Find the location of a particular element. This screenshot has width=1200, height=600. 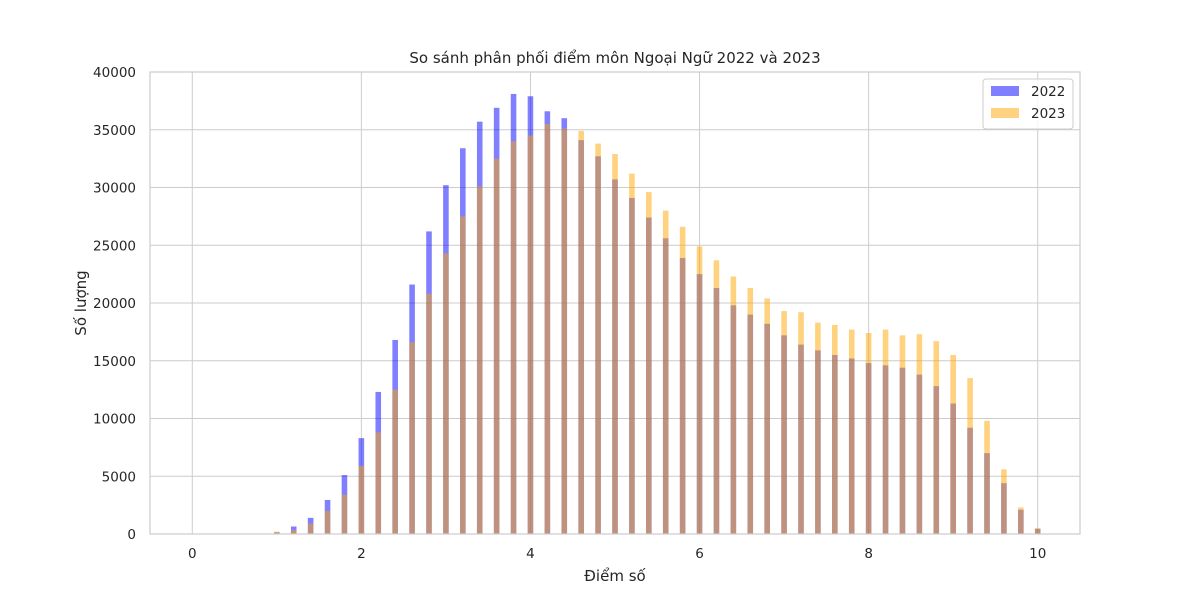

legend-swatch-2023 is located at coordinates (1005, 113).